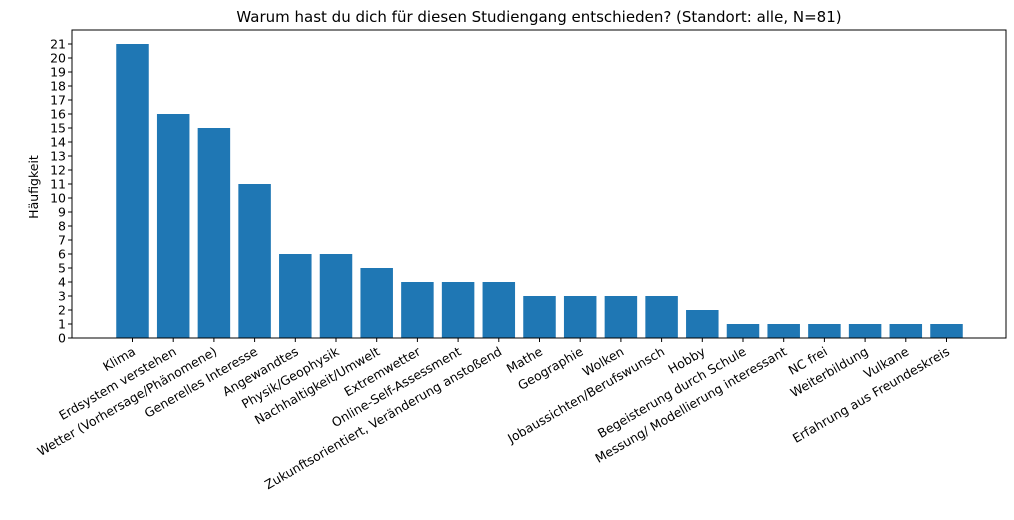 Image resolution: width=1014 pixels, height=520 pixels. I want to click on y-tick-label-8: 8, so click(62, 226).